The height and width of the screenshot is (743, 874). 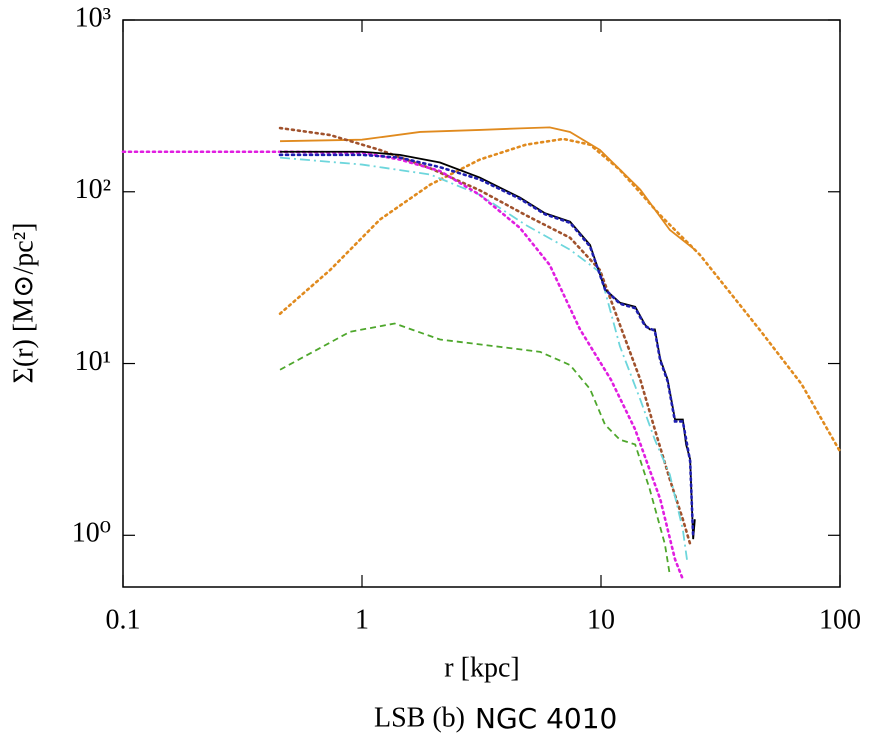 What do you see at coordinates (481, 667) in the screenshot?
I see `x-axis-label: r [kpc]` at bounding box center [481, 667].